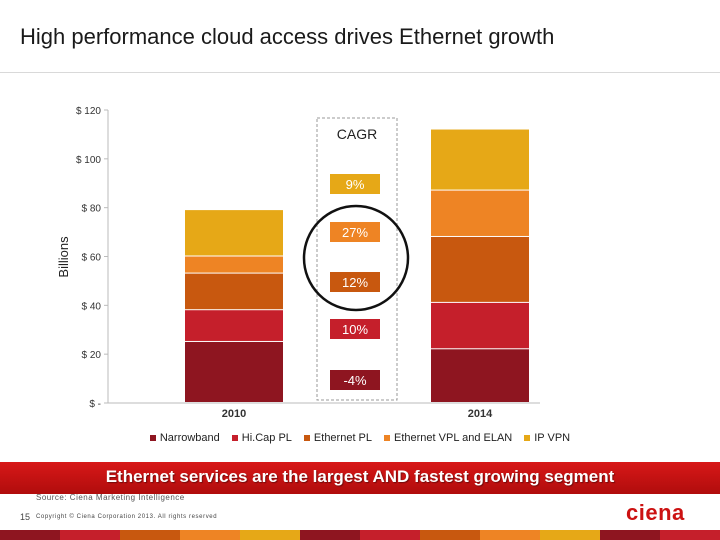 This screenshot has height=540, width=720. What do you see at coordinates (25, 517) in the screenshot?
I see `page-number: 15` at bounding box center [25, 517].